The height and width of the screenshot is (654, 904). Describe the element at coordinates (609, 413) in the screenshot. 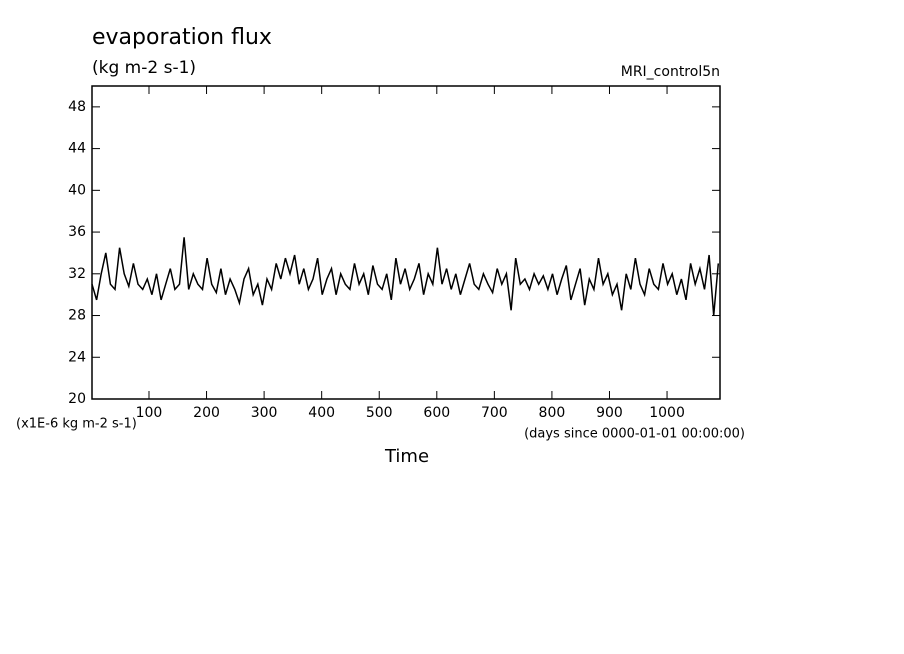

I see `x-tick-label: 900` at that location.